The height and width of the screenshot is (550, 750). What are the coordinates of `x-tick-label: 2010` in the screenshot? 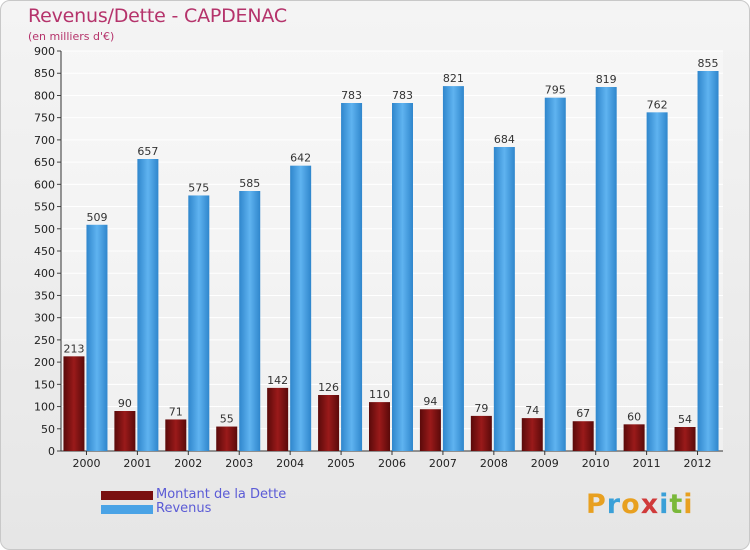 It's located at (596, 463).